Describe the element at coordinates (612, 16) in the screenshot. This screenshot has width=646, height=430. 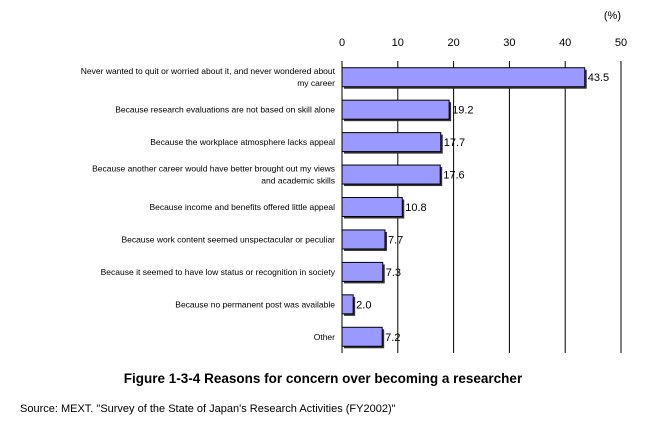
I see `unit-label: (%)` at that location.